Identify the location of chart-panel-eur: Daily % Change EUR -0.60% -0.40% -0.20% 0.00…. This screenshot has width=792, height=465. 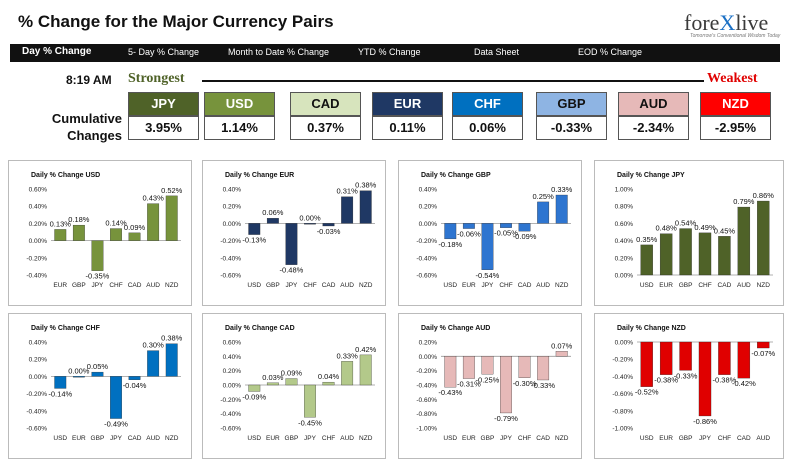
(294, 233).